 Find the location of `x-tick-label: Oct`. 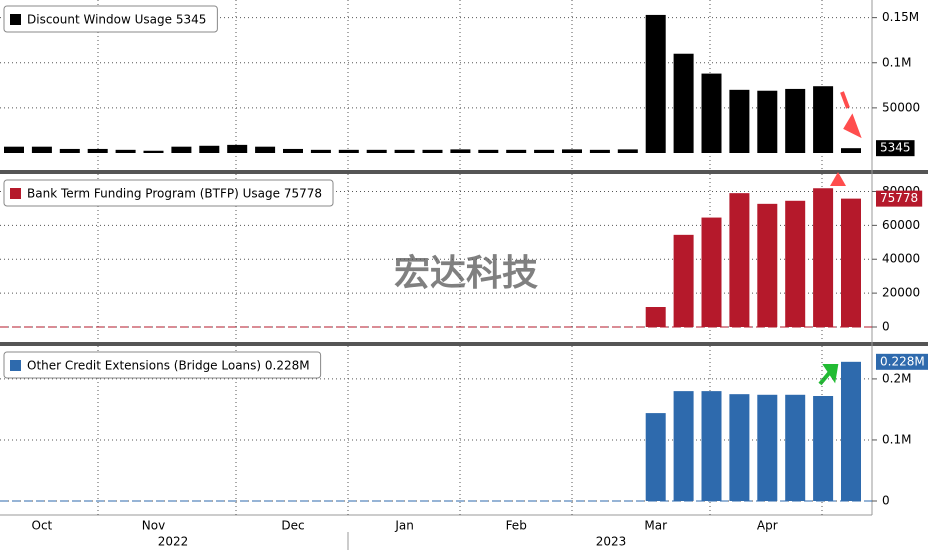

x-tick-label: Oct is located at coordinates (42, 526).